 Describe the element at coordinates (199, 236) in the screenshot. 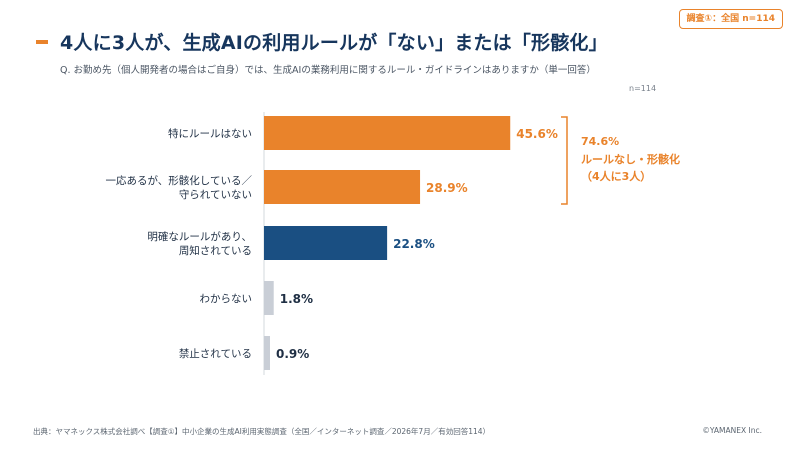

I see `category-label: 明確なルールがあり、` at that location.